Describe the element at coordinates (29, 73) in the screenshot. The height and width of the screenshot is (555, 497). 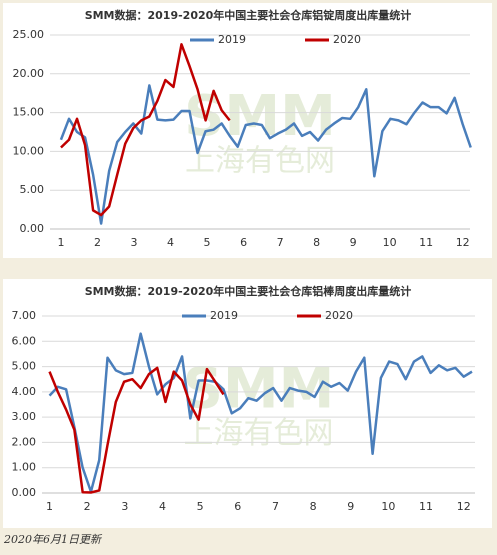
I see `y-tick-label: 20.00` at that location.